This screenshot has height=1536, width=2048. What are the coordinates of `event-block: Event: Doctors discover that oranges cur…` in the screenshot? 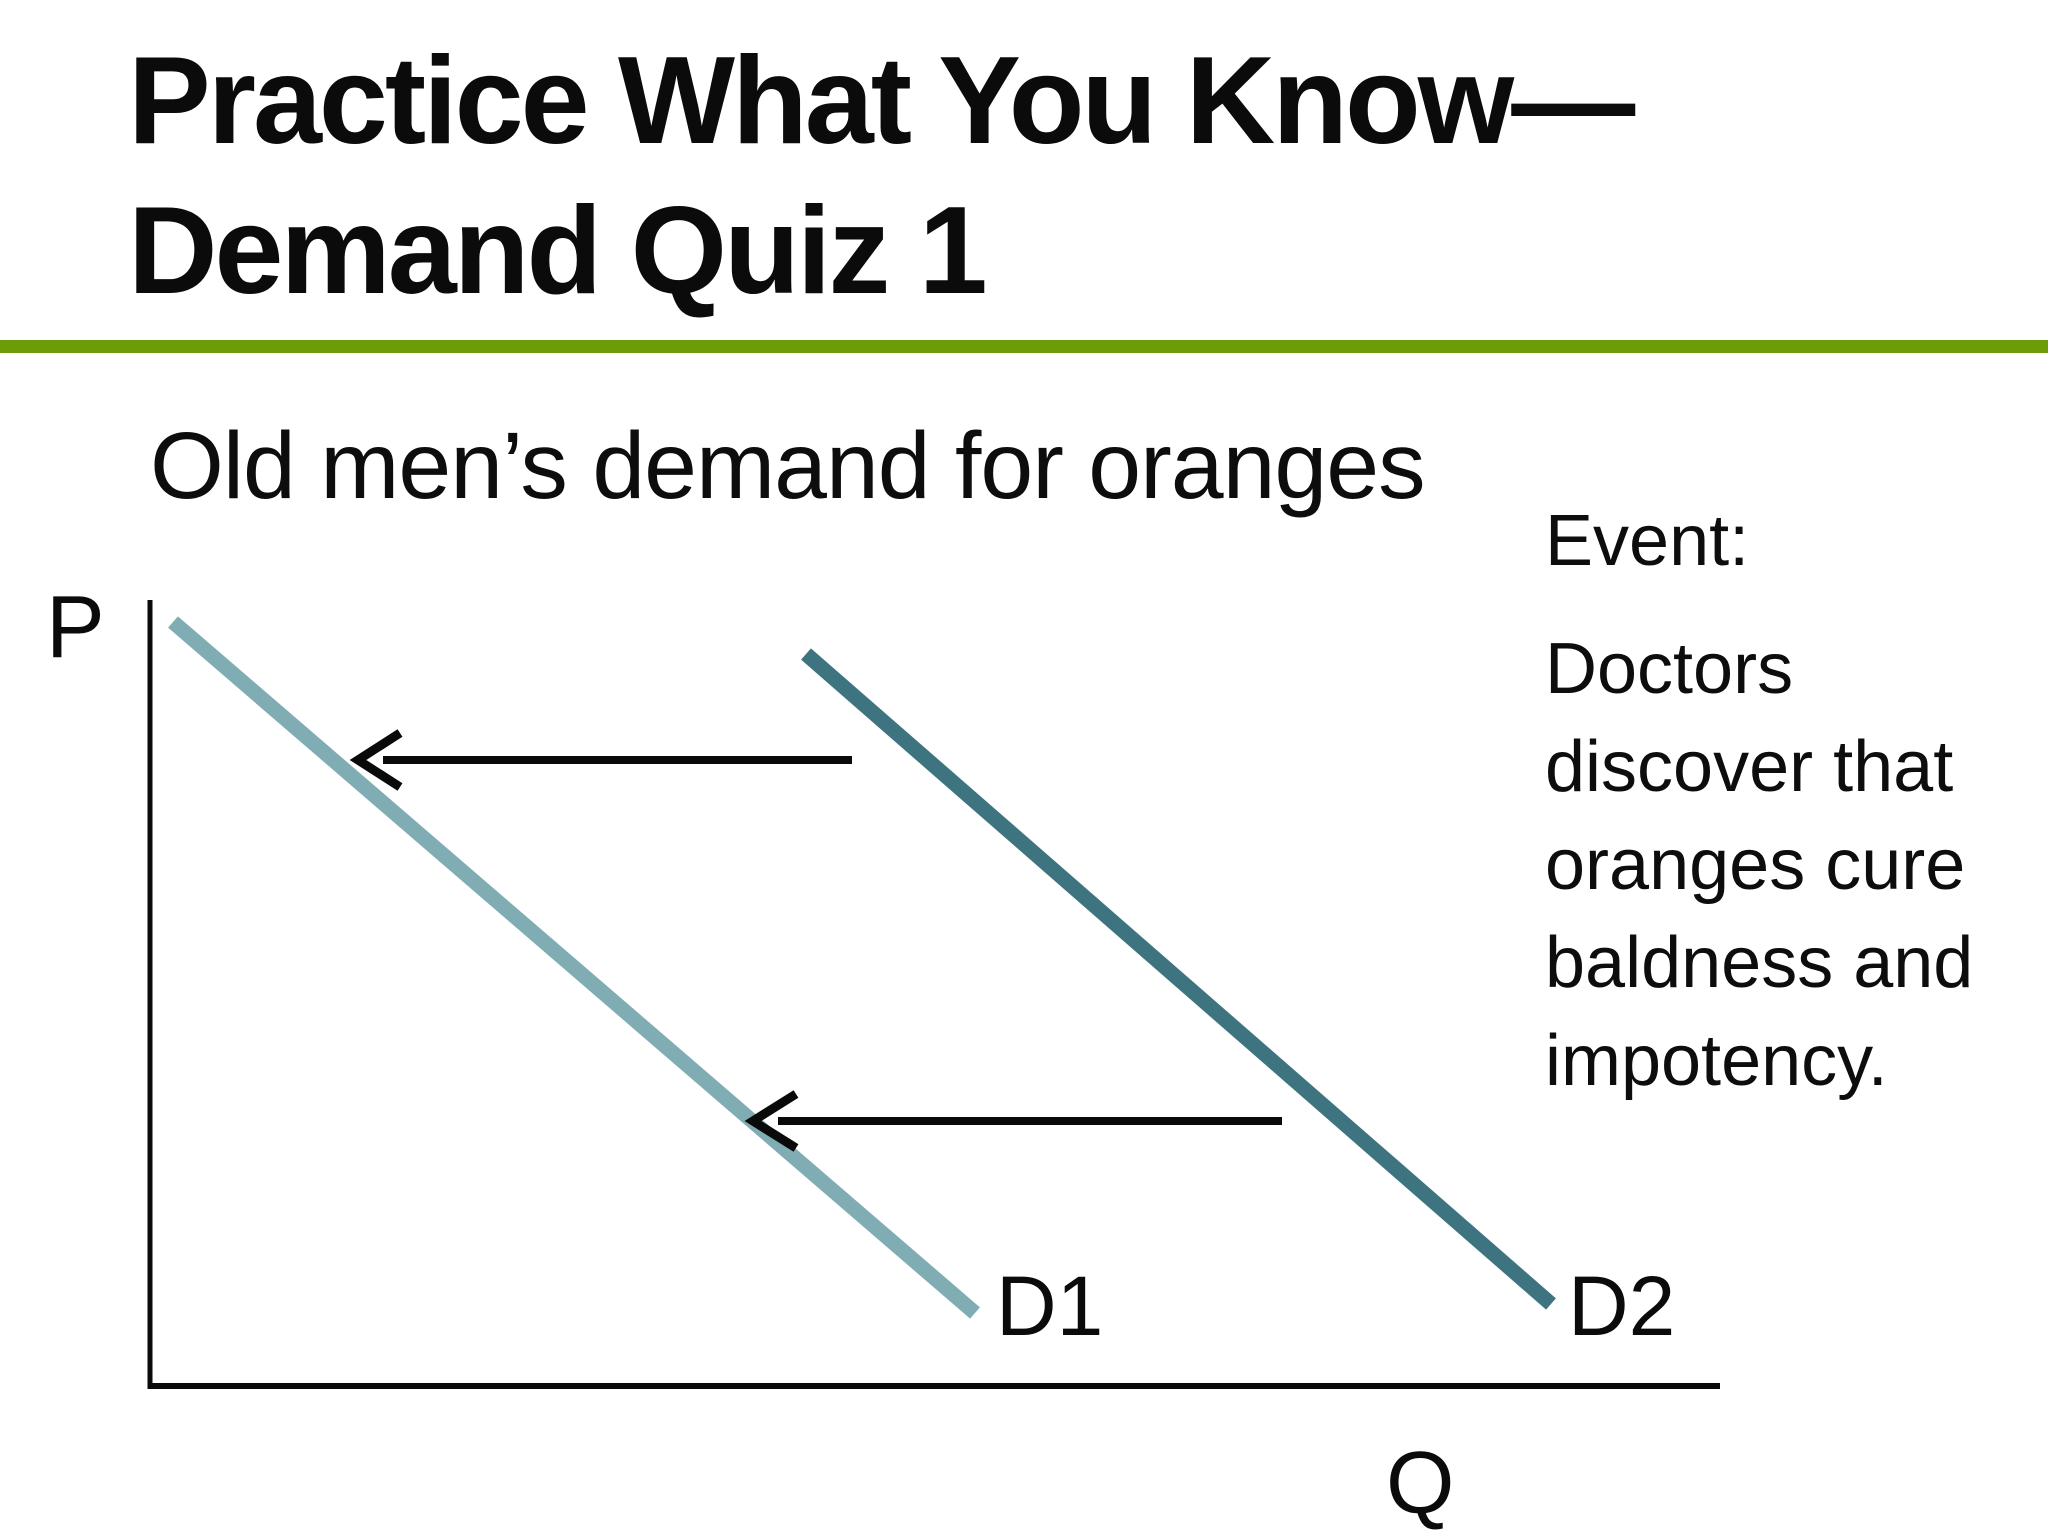 It's located at (1785, 801).